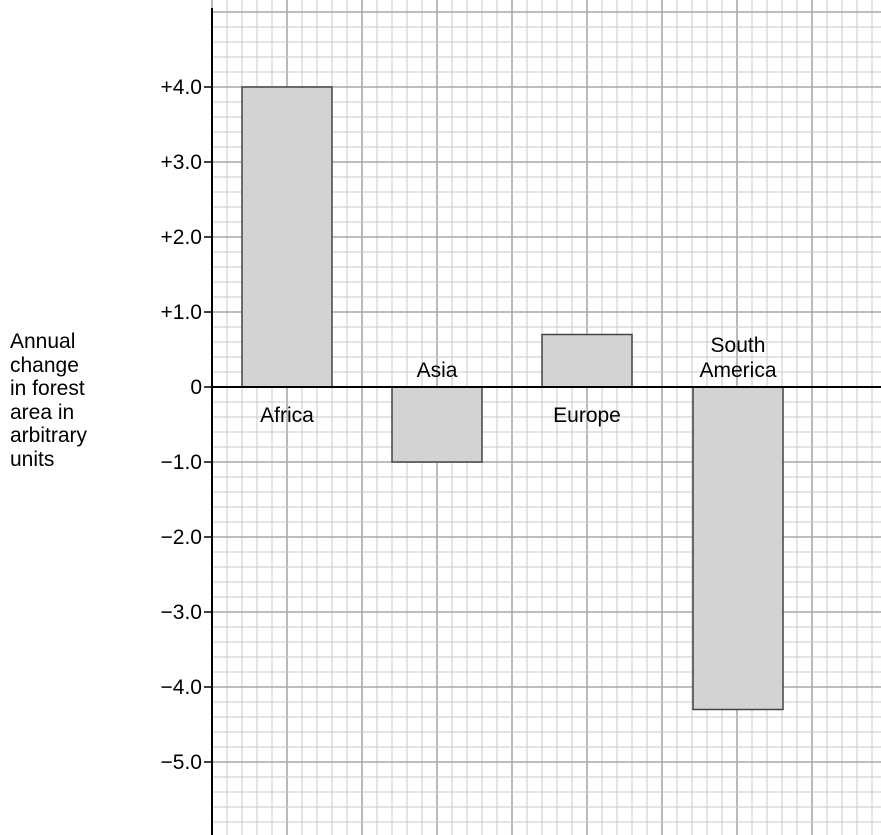 The image size is (881, 835). What do you see at coordinates (181, 612) in the screenshot?
I see `y-tick-label: −3.0` at bounding box center [181, 612].